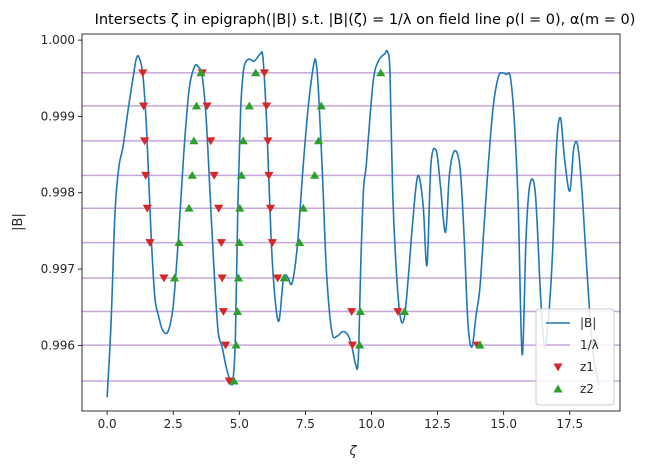 This screenshot has width=665, height=470. I want to click on y-tick-label: 0.998, so click(58, 193).